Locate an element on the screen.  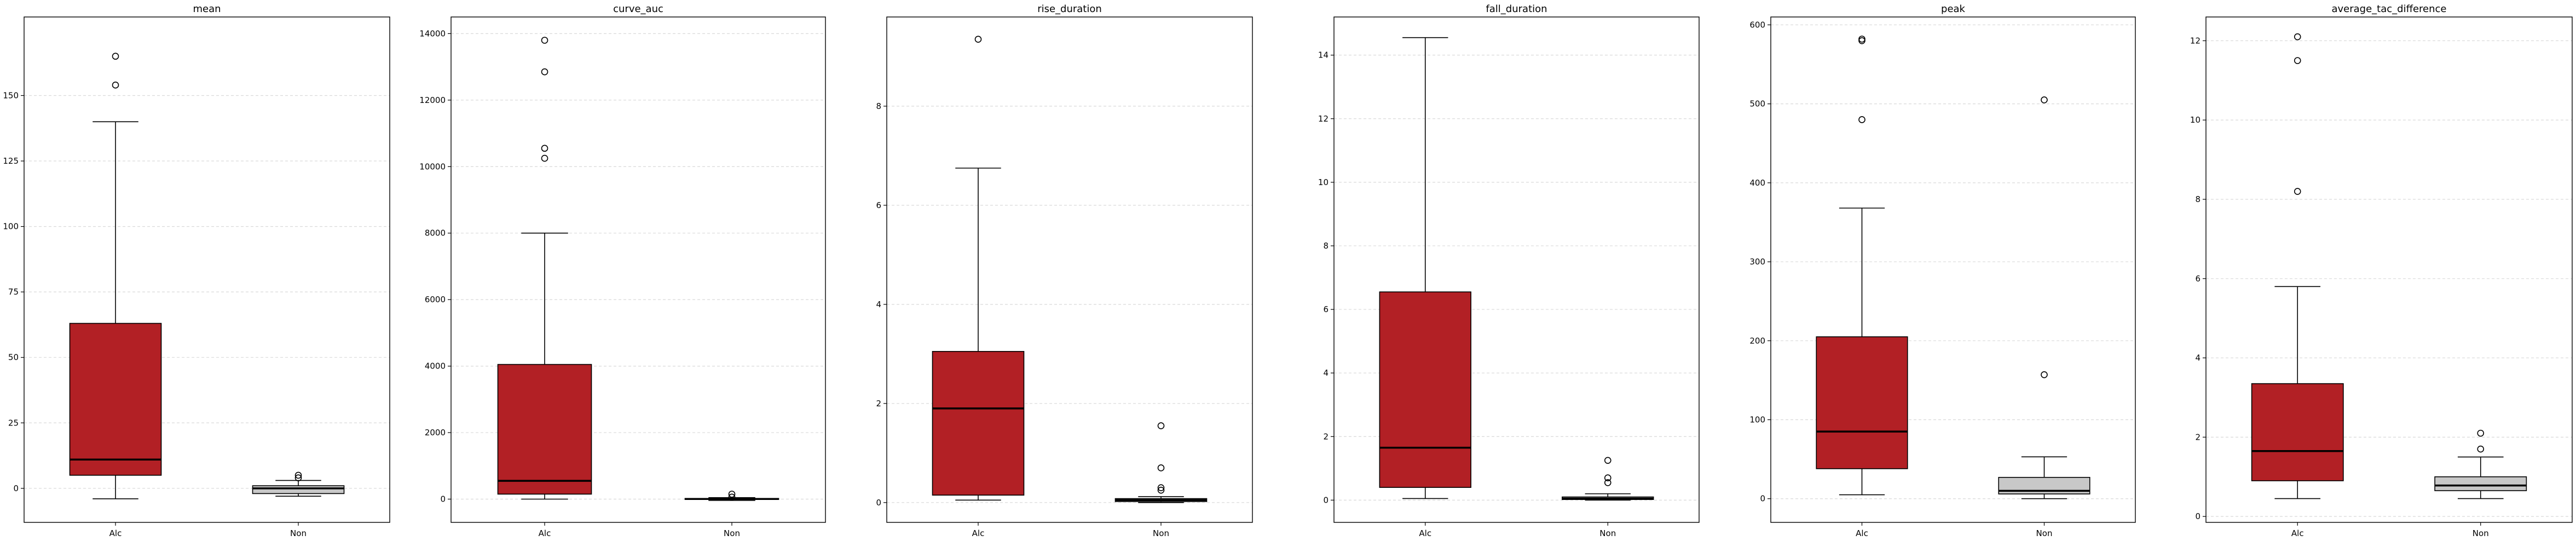
y-tick-label: 10000 is located at coordinates (433, 166).